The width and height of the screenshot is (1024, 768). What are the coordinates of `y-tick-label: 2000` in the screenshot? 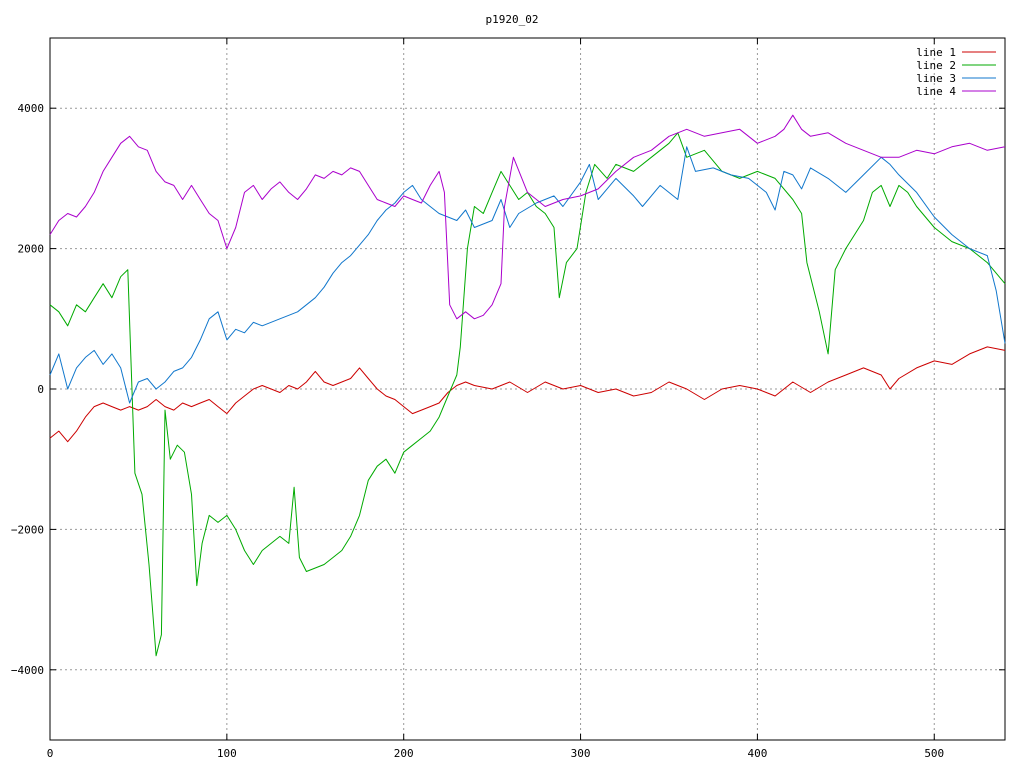 It's located at (31, 249).